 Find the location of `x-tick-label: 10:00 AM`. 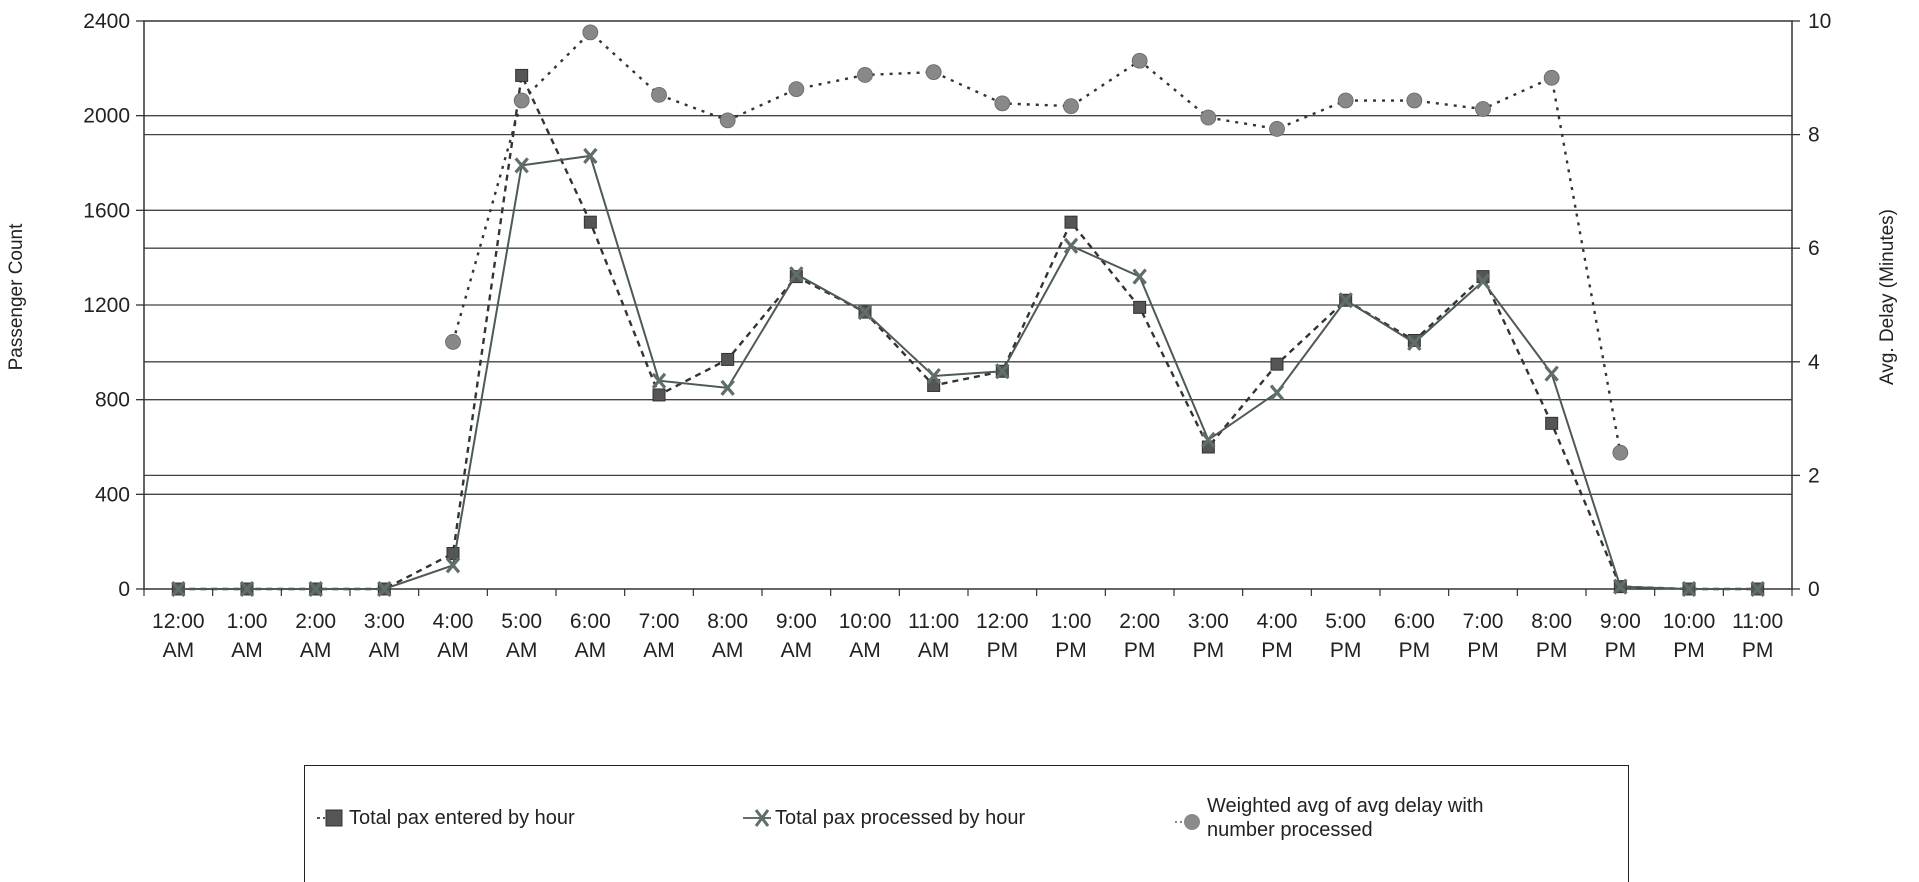

x-tick-label: 10:00 AM is located at coordinates (865, 636).